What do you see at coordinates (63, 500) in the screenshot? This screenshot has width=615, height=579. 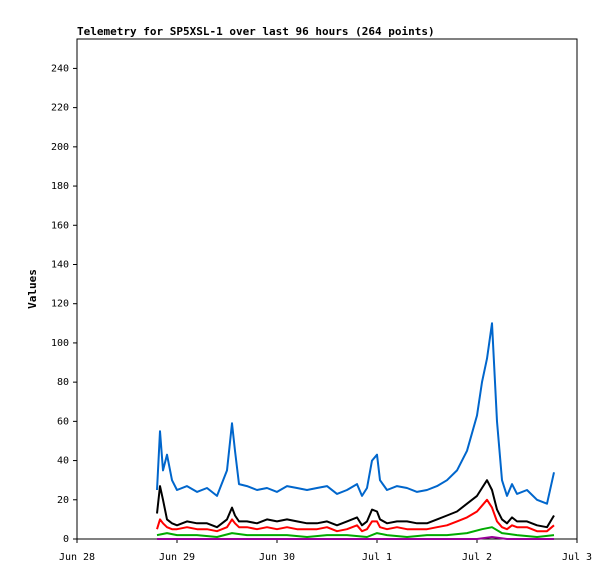 I see `y-tick-label: 20` at bounding box center [63, 500].